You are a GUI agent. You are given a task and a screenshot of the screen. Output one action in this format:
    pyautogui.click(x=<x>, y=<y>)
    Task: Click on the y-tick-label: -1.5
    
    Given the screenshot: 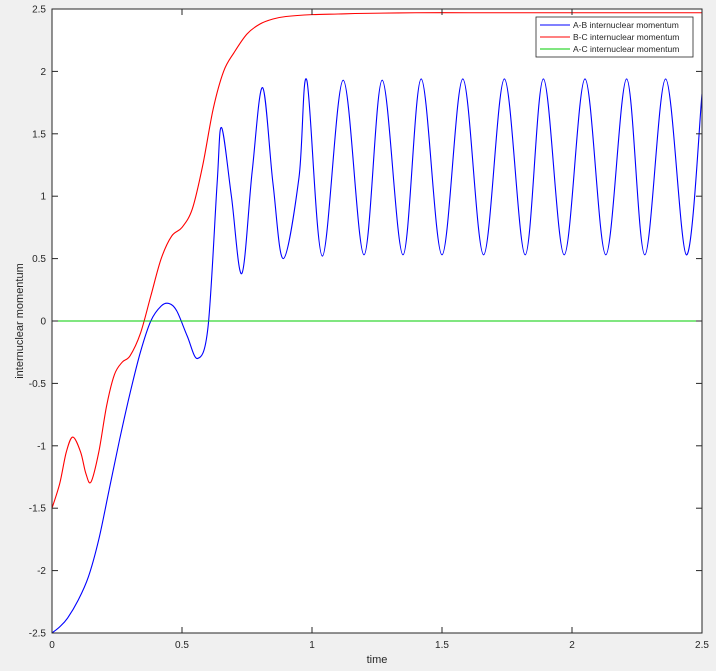 What is the action you would take?
    pyautogui.click(x=38, y=509)
    